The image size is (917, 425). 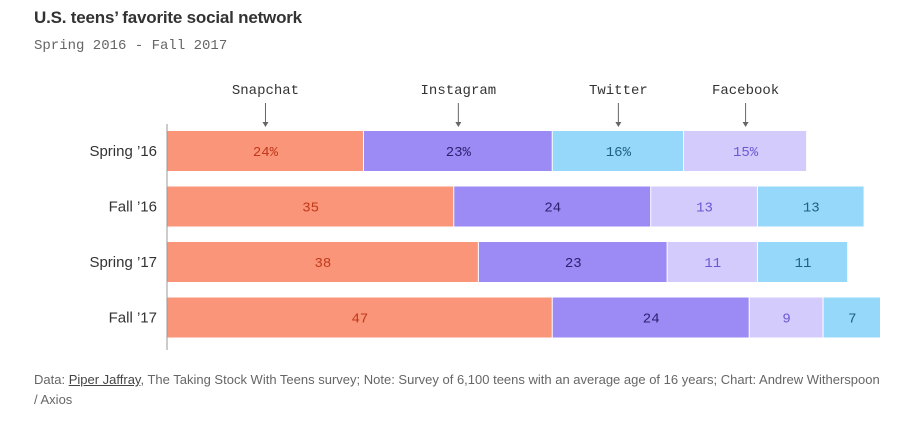 I want to click on data-label-snapchat: 38, so click(x=323, y=264).